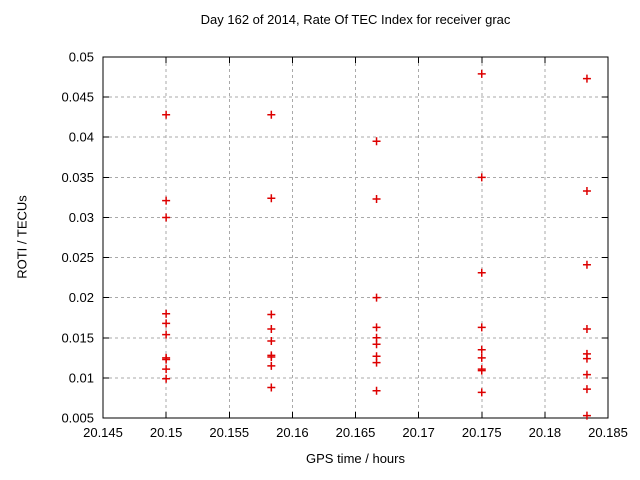 This screenshot has height=480, width=640. Describe the element at coordinates (77, 177) in the screenshot. I see `y-tick-label: 0.035` at that location.